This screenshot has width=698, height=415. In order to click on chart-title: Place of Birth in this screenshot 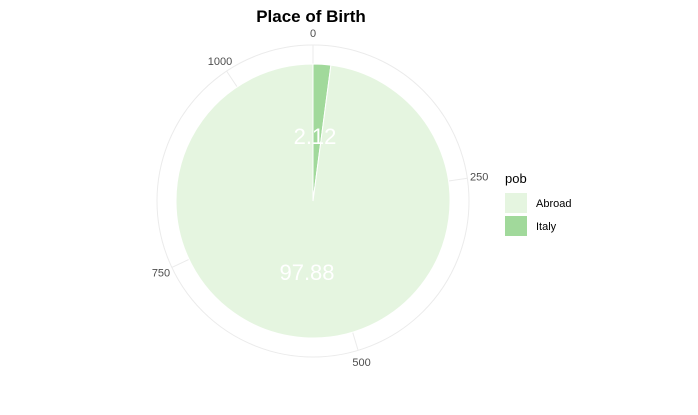, I will do `click(311, 16)`.